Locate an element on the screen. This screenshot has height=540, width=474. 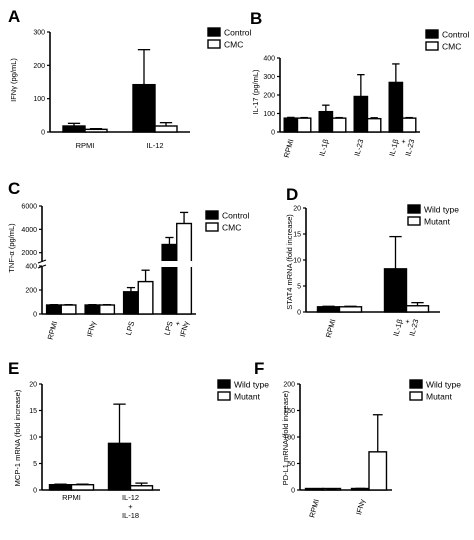
y-tick-label: 4000 is located at coordinates (29, 230).